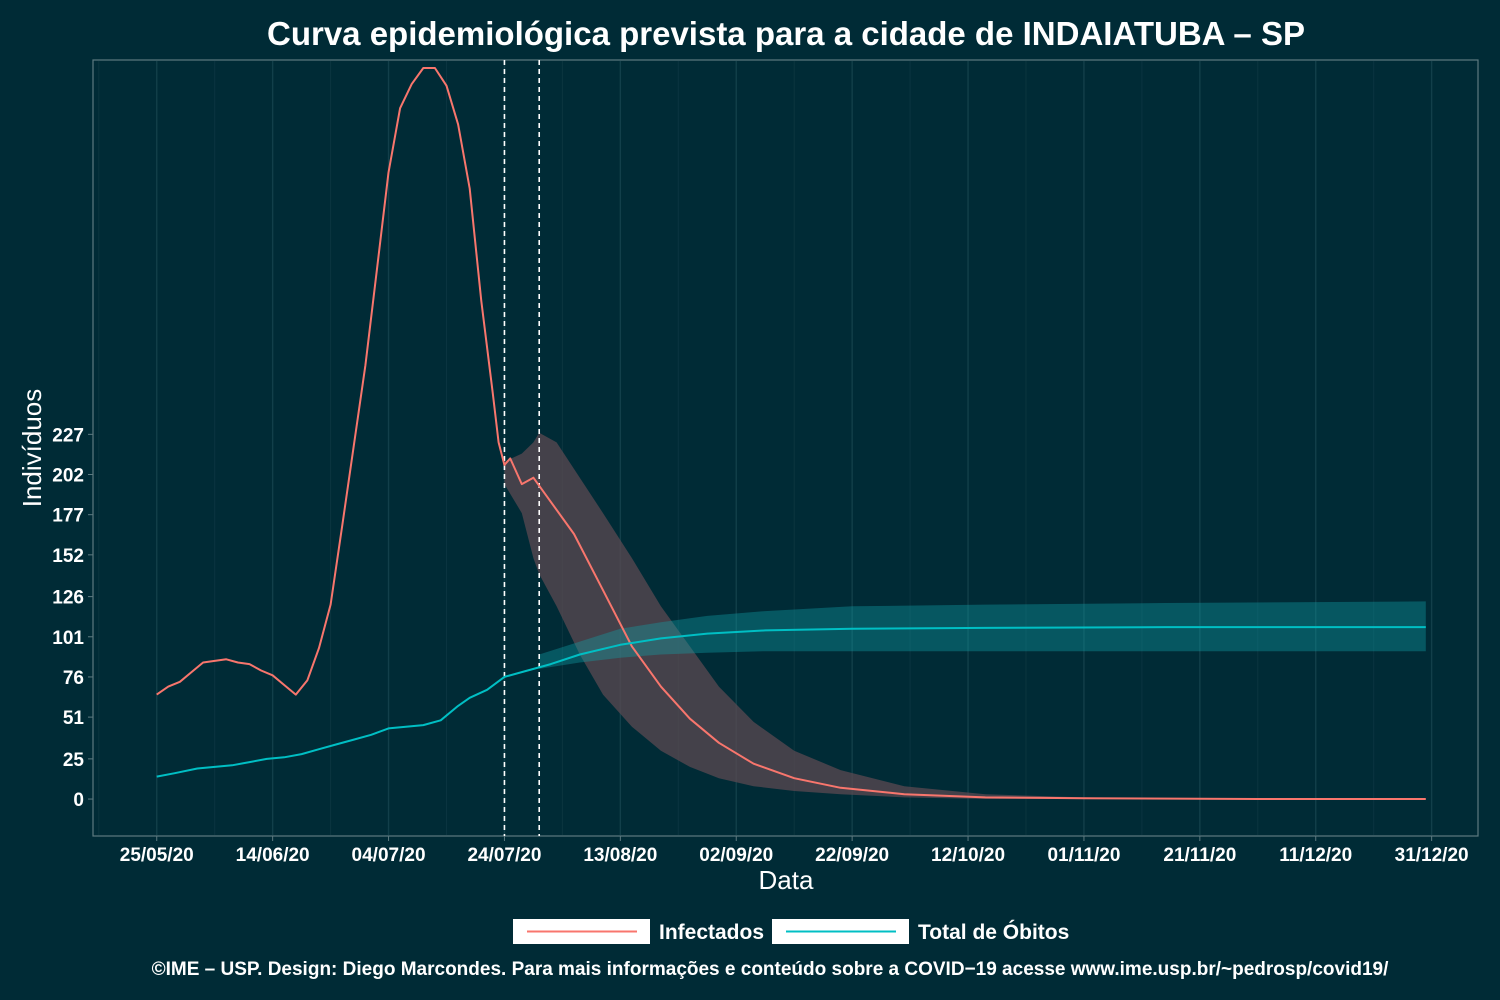 The image size is (1500, 1000). I want to click on x-tick-label: 22/09/20, so click(852, 855).